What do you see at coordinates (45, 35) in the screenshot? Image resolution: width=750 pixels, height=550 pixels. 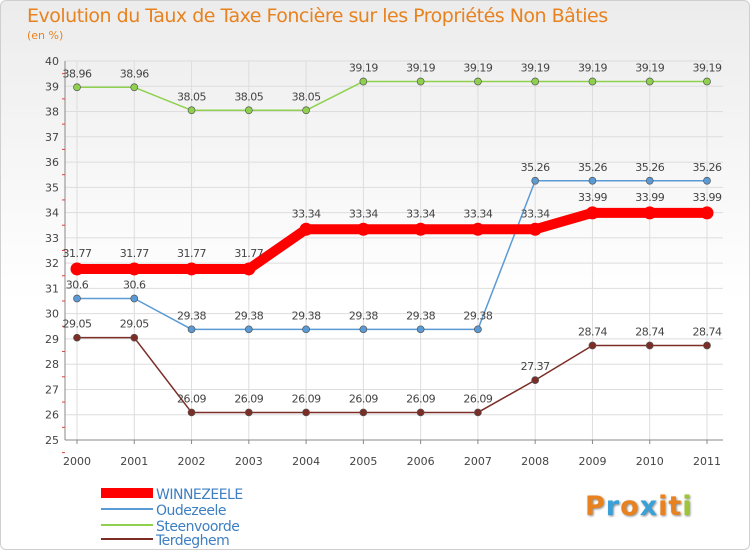 I see `chart-subtitle: (en %)` at bounding box center [45, 35].